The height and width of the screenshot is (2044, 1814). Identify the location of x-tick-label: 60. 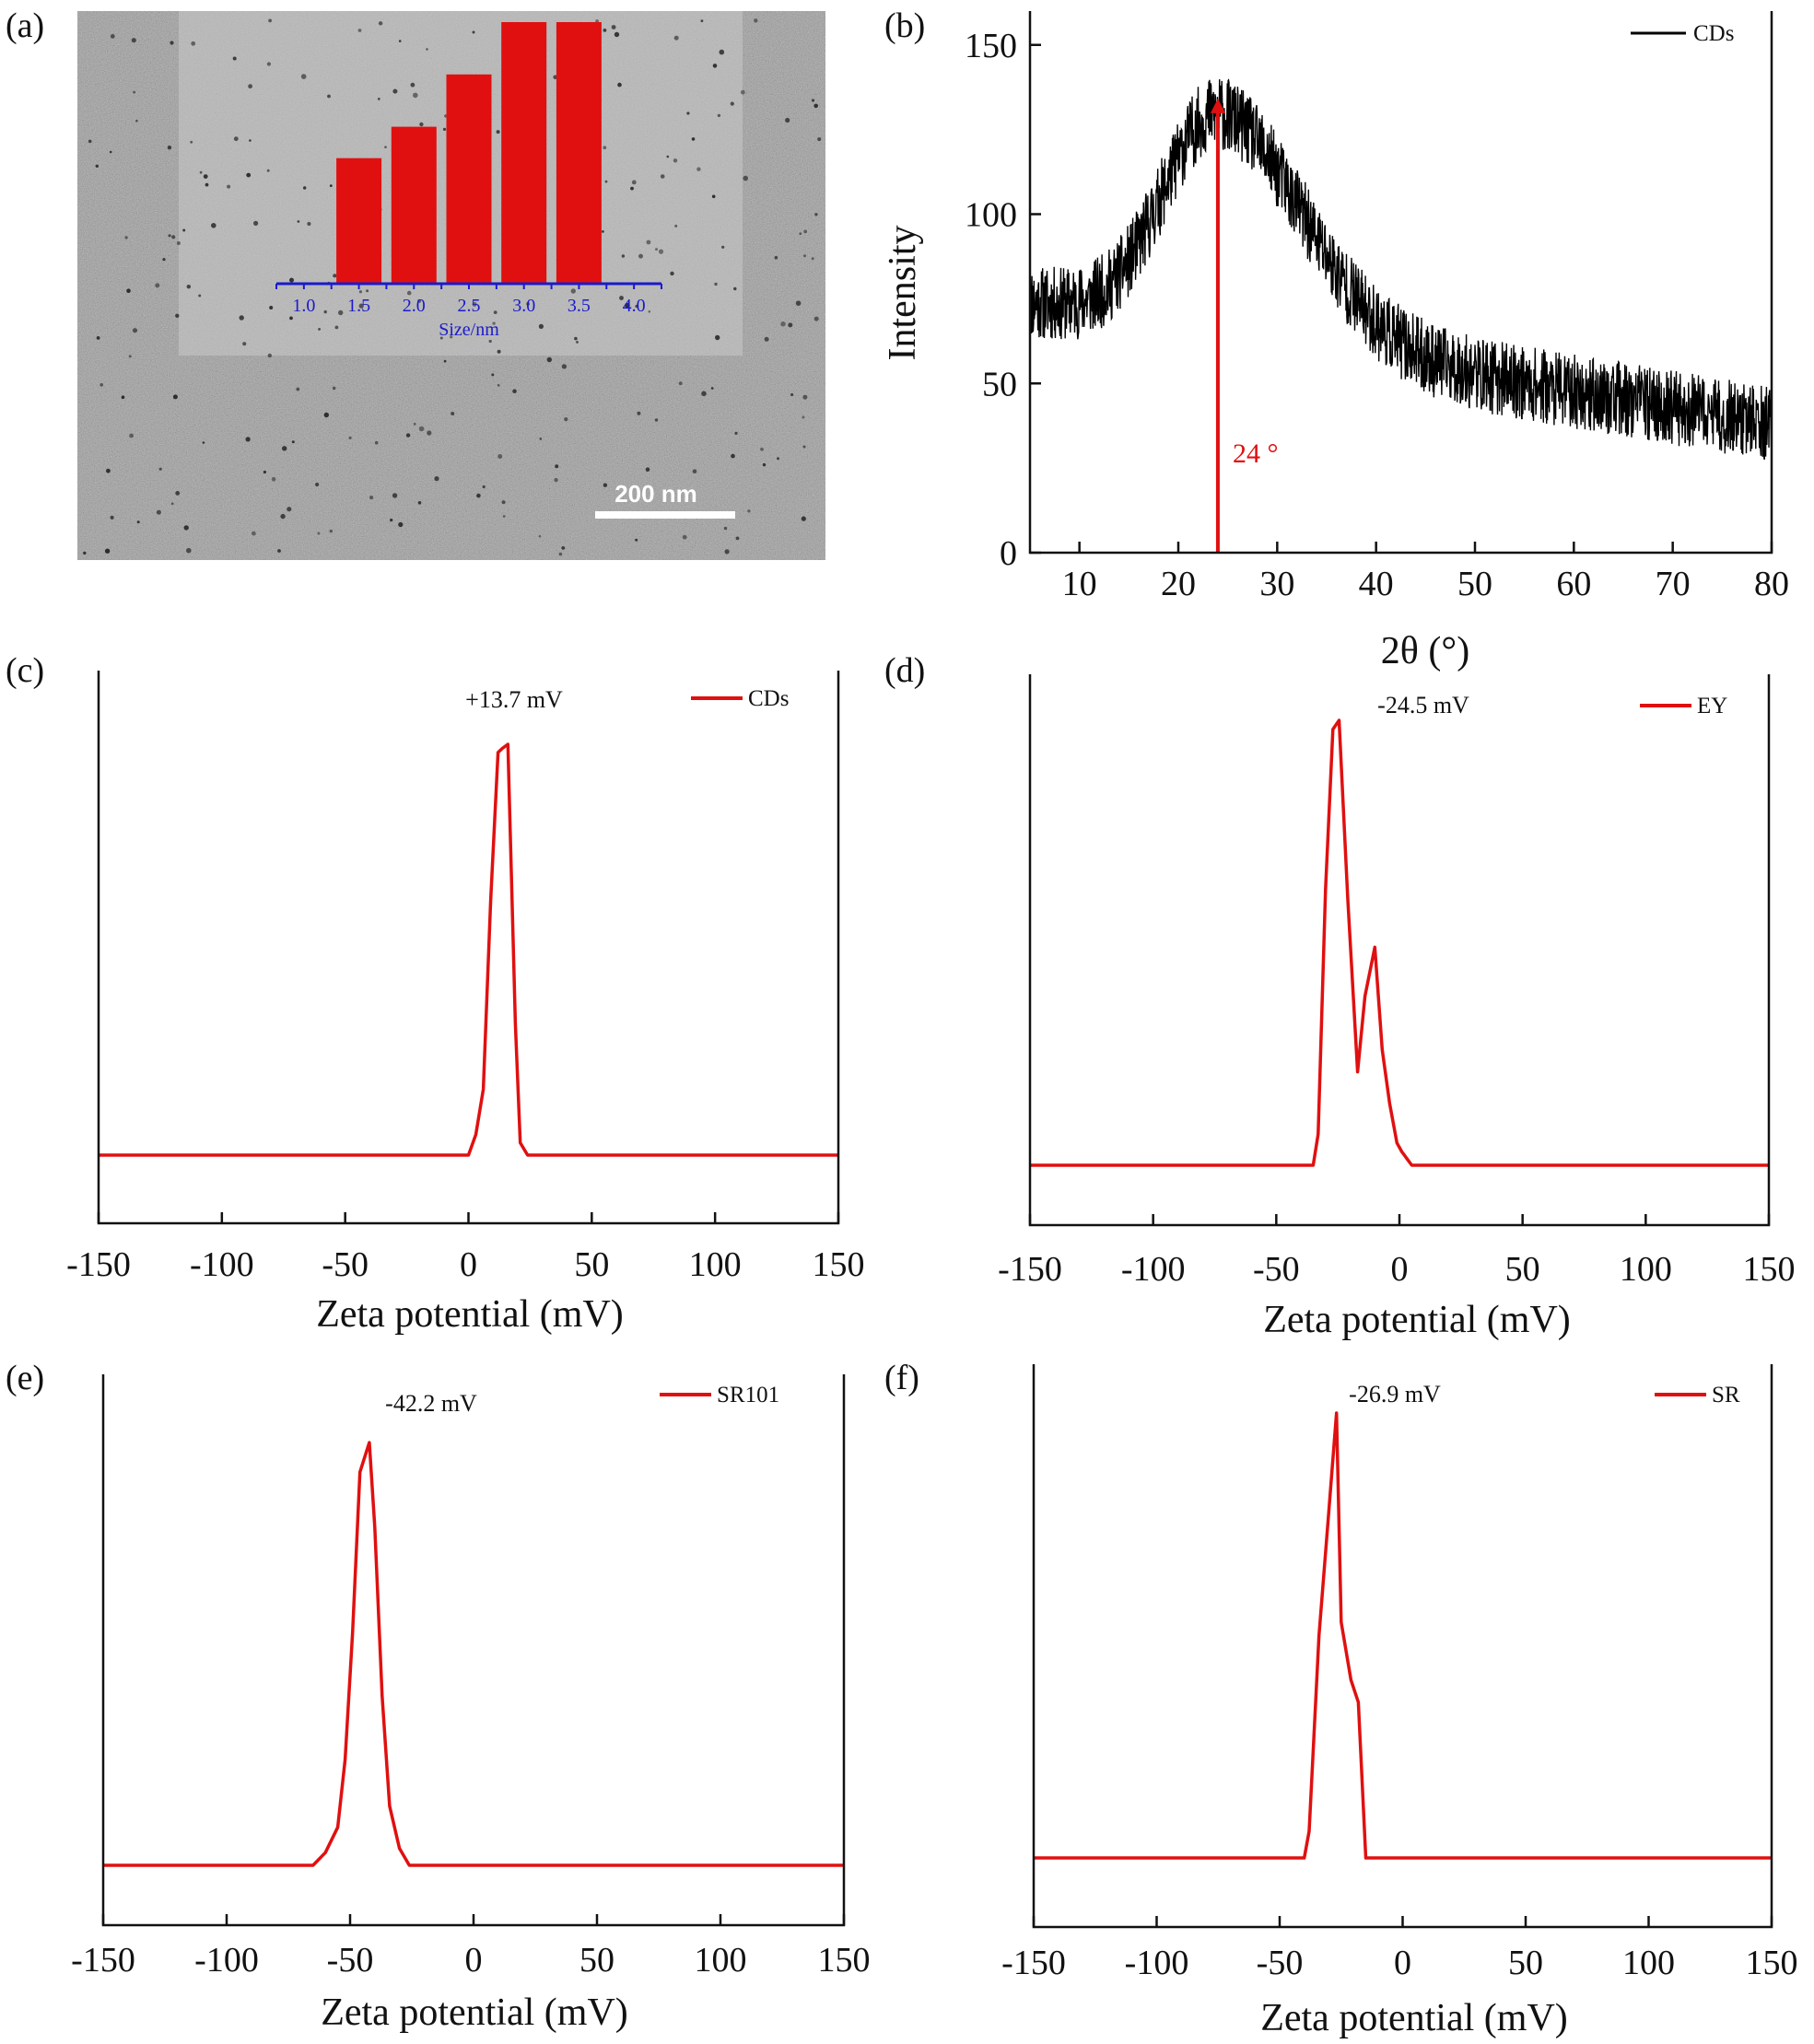
(1573, 584).